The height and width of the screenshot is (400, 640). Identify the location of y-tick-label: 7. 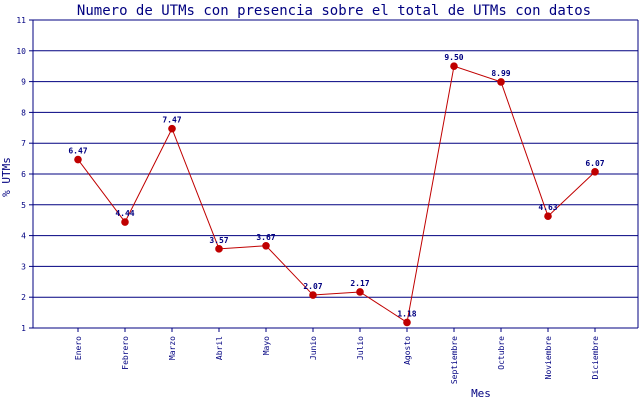
(23, 143).